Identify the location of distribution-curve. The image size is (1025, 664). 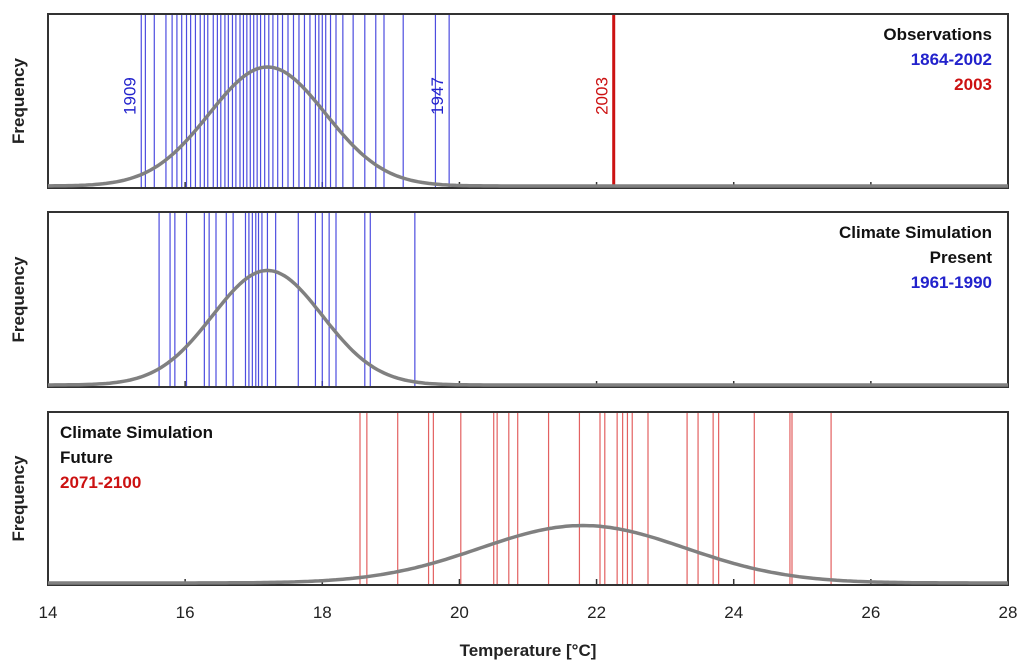
(528, 554).